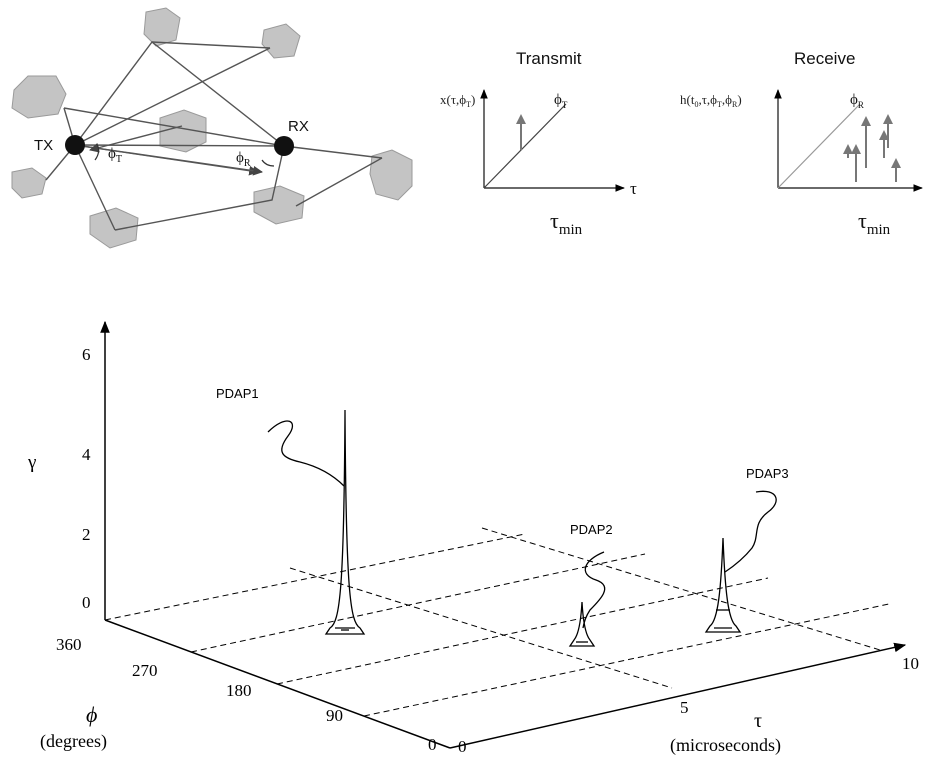 The image size is (930, 759). What do you see at coordinates (725, 745) in the screenshot?
I see `tau-unit: (microseconds)` at bounding box center [725, 745].